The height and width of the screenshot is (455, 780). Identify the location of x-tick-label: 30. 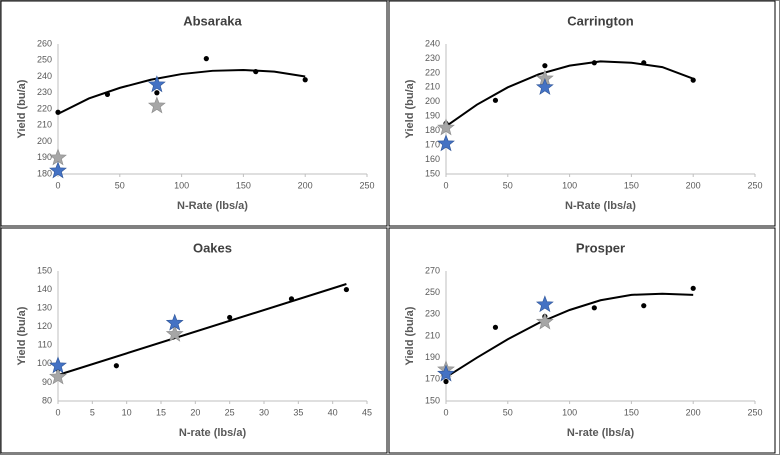
(264, 412).